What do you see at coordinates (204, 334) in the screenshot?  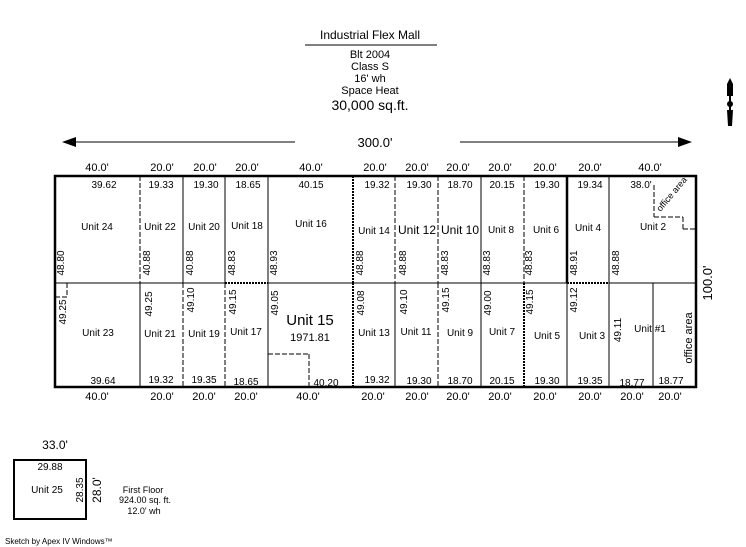 I see `unit-label: Unit 19` at bounding box center [204, 334].